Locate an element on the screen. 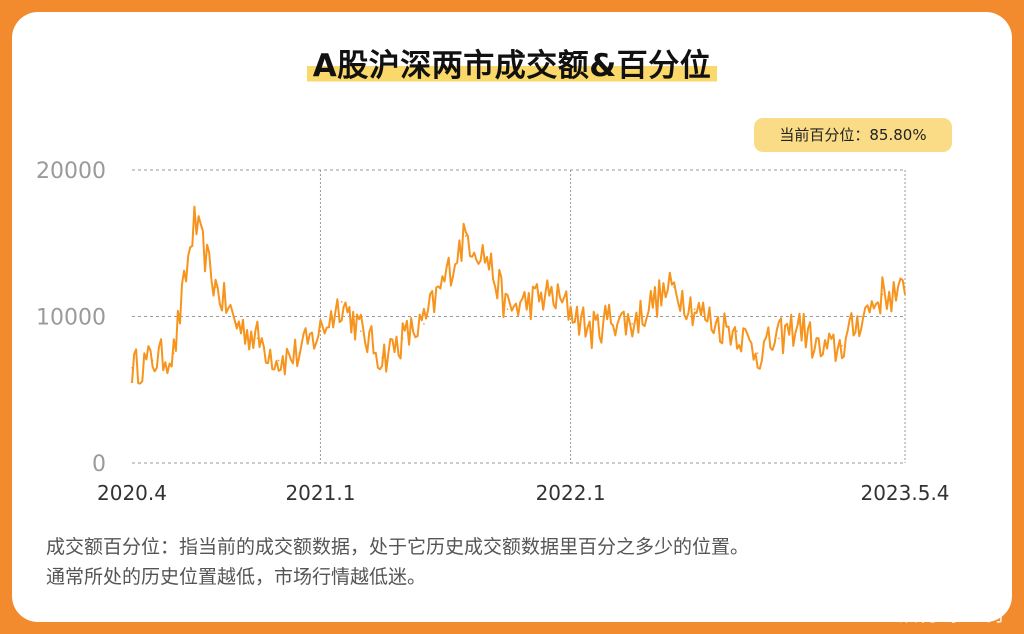  watermark: 银行螺丝钉 is located at coordinates (950, 614).